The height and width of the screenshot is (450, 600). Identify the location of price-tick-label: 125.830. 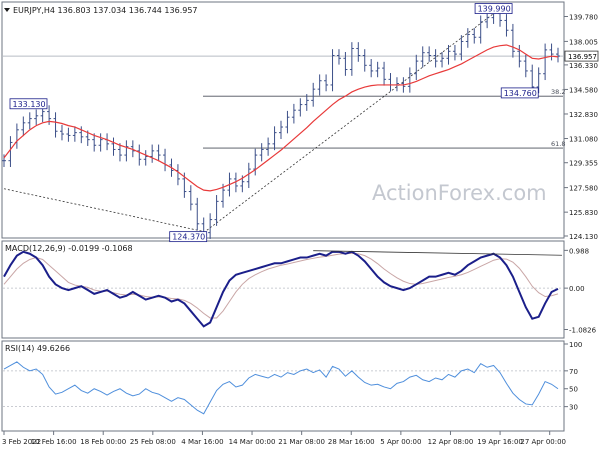
(583, 213).